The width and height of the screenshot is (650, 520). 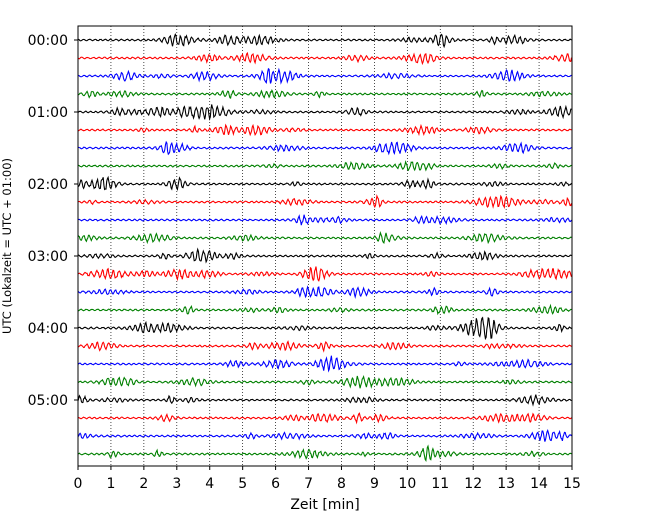 What do you see at coordinates (374, 484) in the screenshot?
I see `x-tick-label: 9` at bounding box center [374, 484].